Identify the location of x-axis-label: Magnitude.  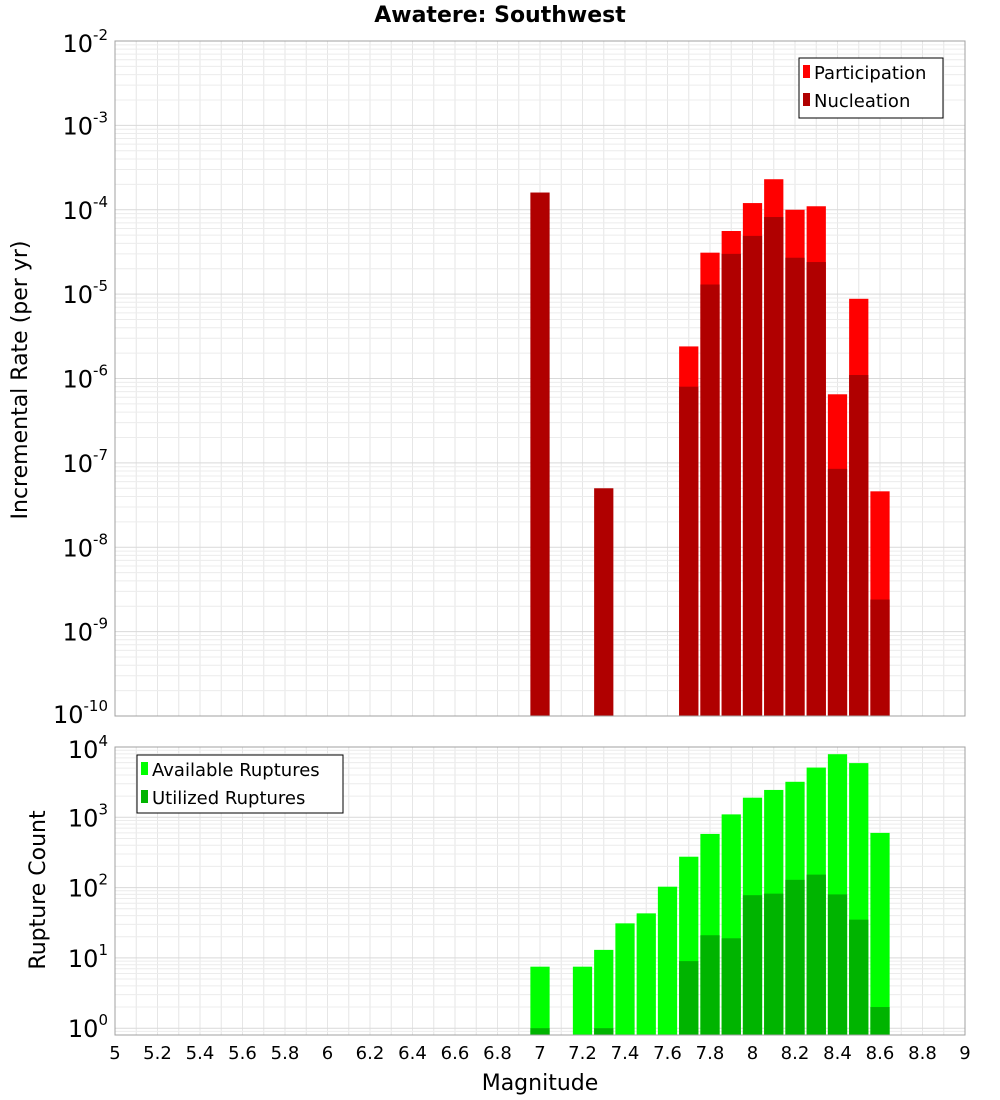
(540, 1083).